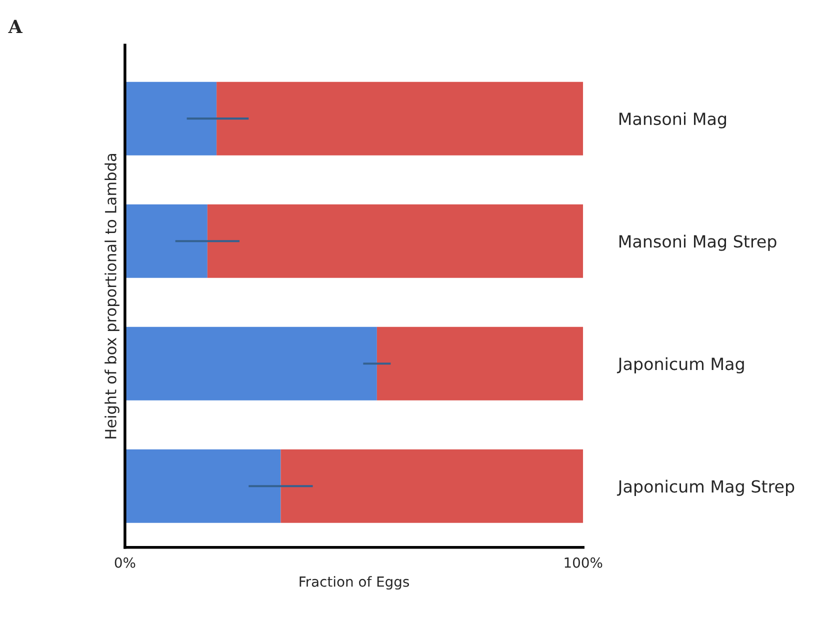 Image resolution: width=833 pixels, height=644 pixels. I want to click on x-tick-label: 0%, so click(125, 562).